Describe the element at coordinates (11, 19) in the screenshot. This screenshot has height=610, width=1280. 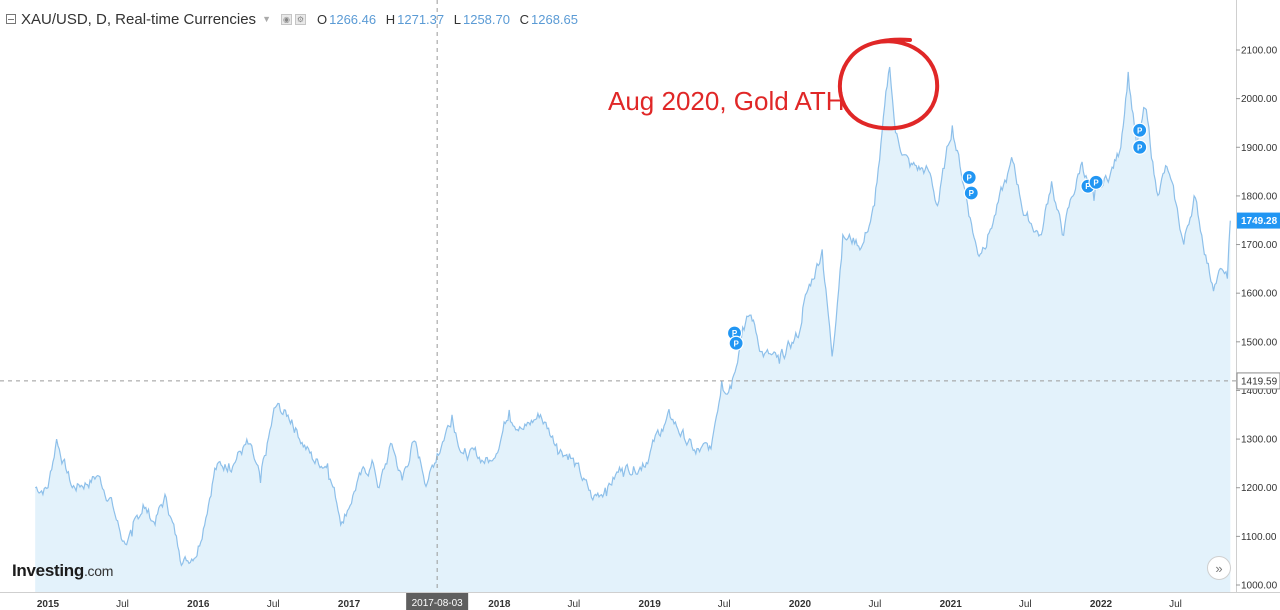
I see `collapse-icon` at that location.